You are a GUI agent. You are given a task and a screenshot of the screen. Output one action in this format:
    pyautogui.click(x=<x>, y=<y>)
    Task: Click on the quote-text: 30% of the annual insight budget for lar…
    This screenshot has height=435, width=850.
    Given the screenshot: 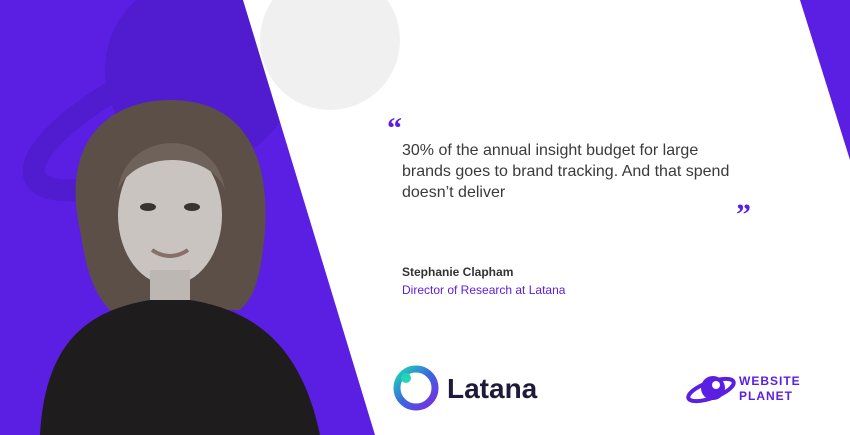 What is the action you would take?
    pyautogui.click(x=566, y=171)
    